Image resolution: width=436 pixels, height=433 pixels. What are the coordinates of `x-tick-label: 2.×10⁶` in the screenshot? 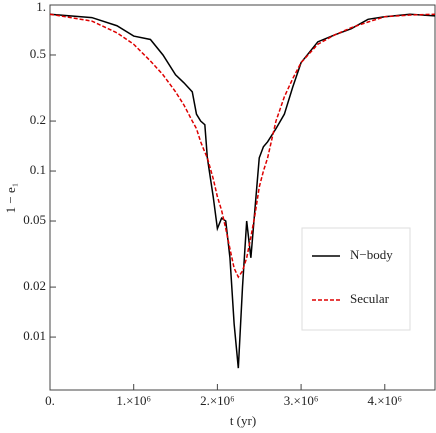 It's located at (217, 400).